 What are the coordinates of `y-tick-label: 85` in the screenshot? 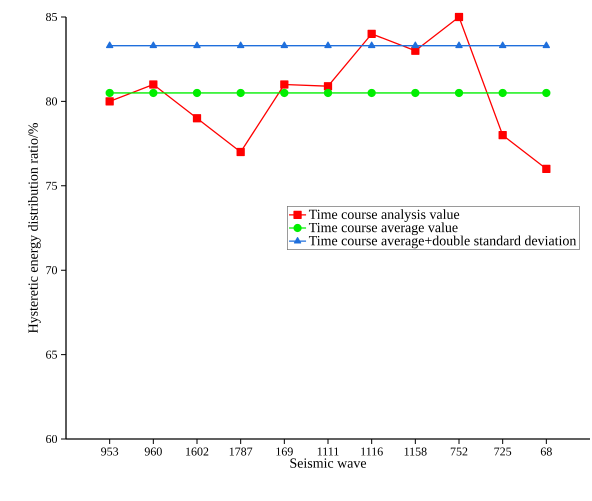 It's located at (52, 17).